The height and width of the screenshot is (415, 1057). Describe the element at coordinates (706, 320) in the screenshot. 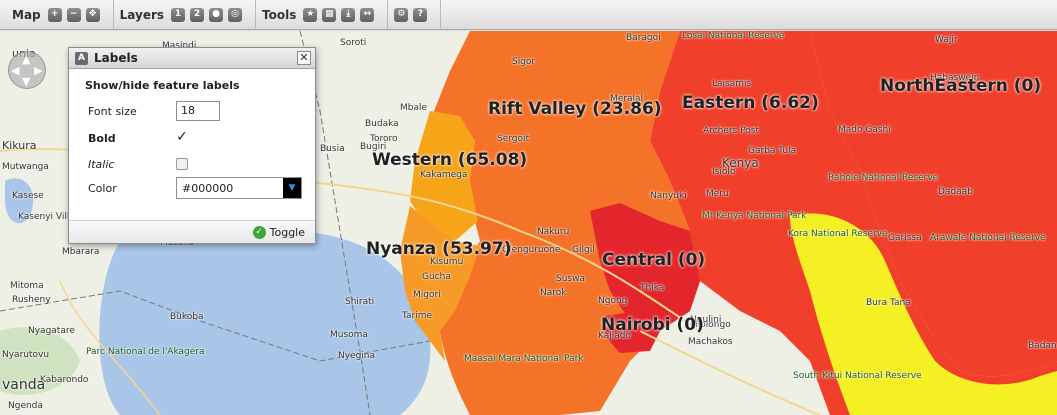

I see `place-label: Ngulini` at that location.